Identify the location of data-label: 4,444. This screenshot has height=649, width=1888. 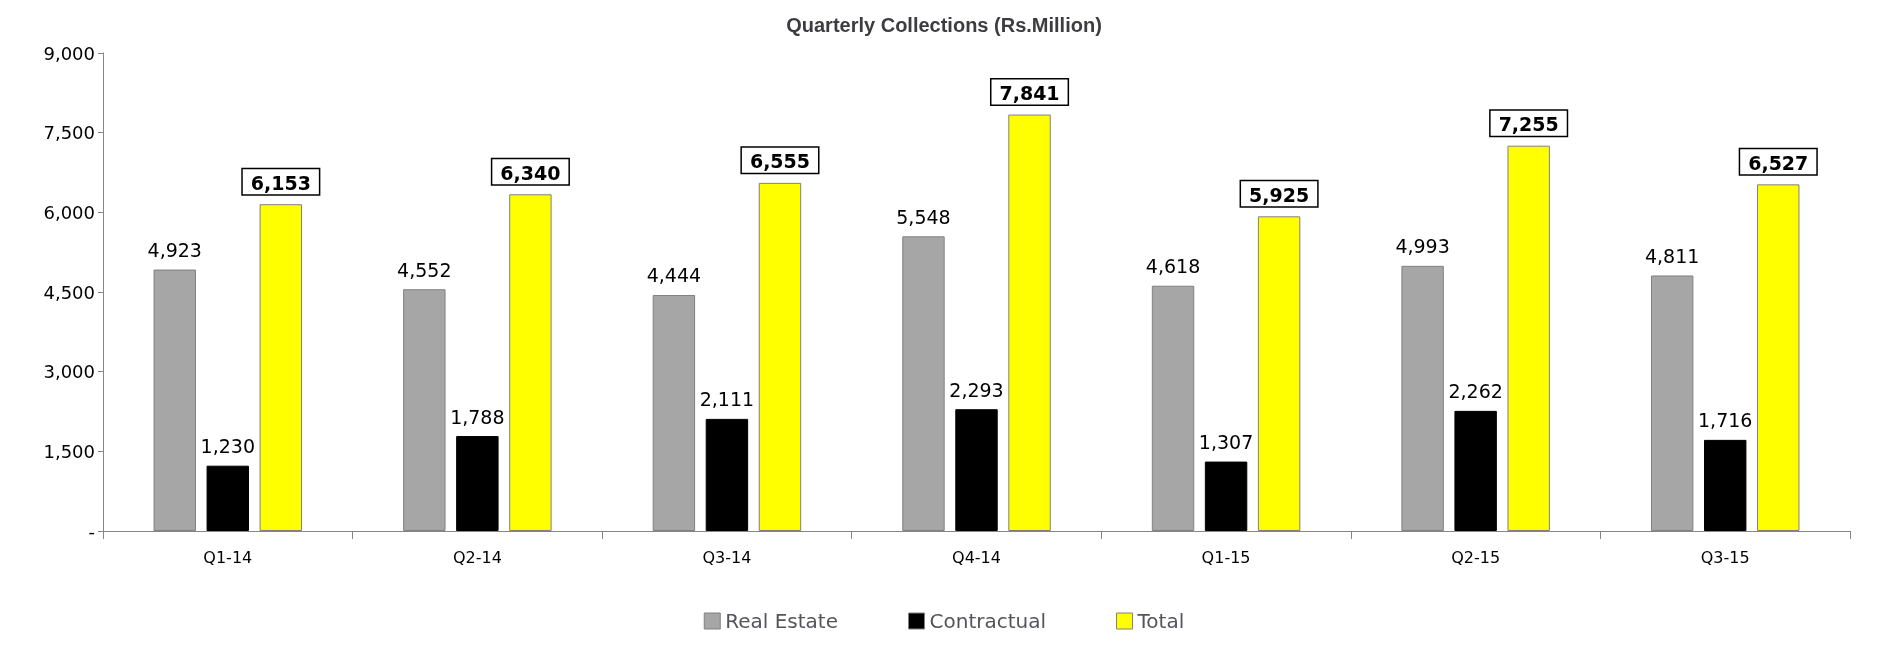
(674, 275).